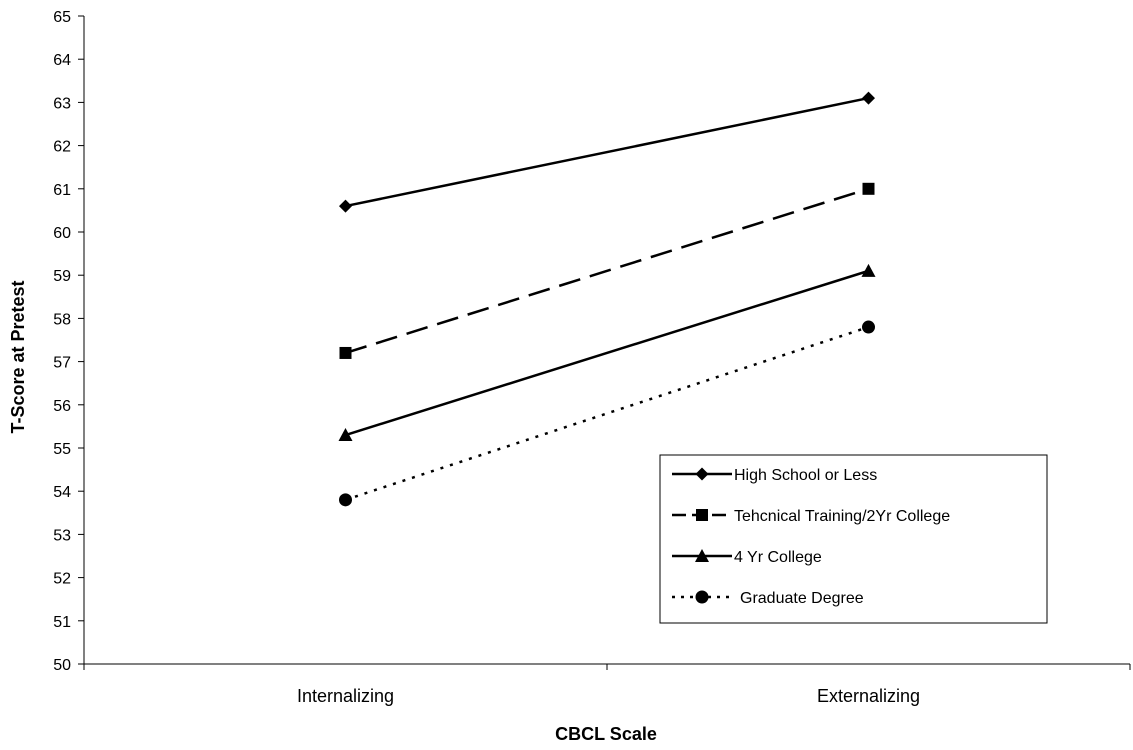 The height and width of the screenshot is (750, 1133). What do you see at coordinates (702, 515) in the screenshot?
I see `legend-marker-square` at bounding box center [702, 515].